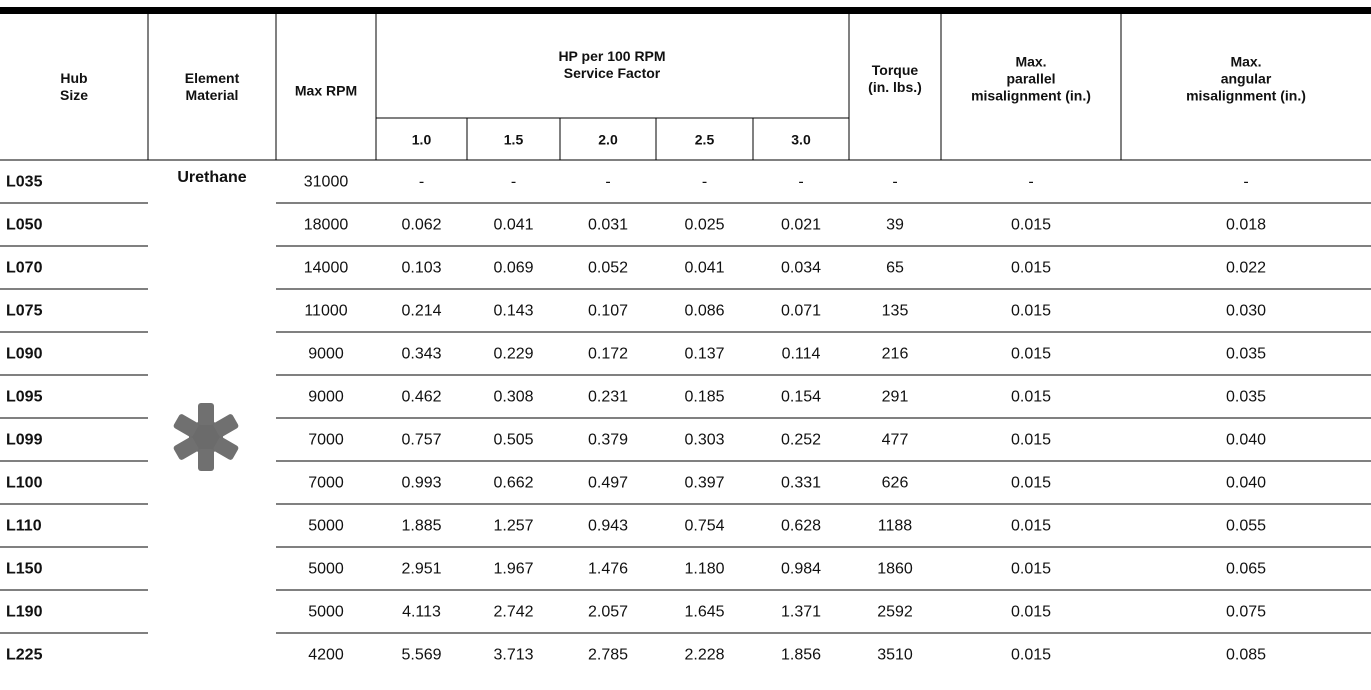  Describe the element at coordinates (513, 612) in the screenshot. I see `cell: 2.742` at that location.